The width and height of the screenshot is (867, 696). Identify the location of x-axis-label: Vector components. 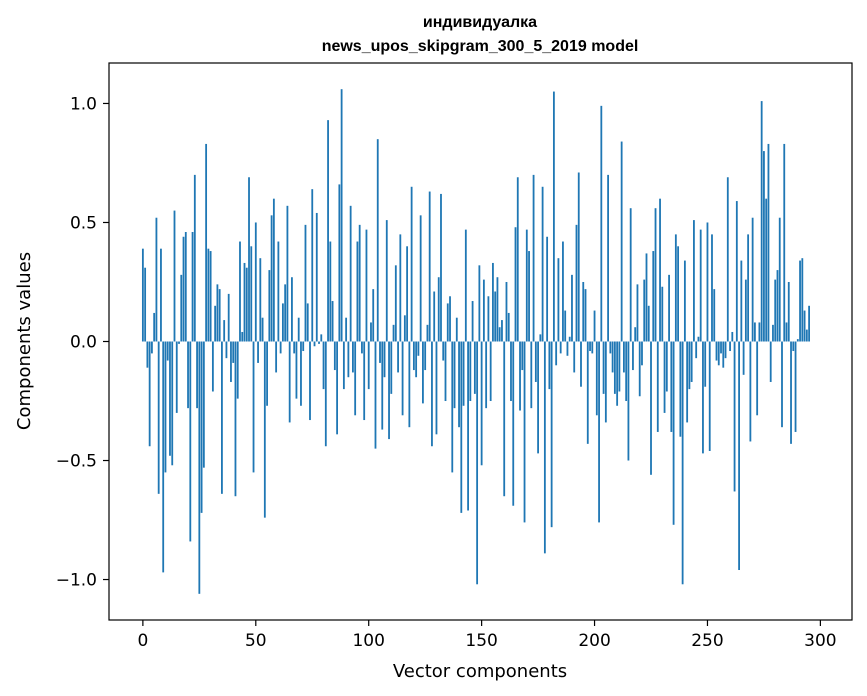
(480, 671).